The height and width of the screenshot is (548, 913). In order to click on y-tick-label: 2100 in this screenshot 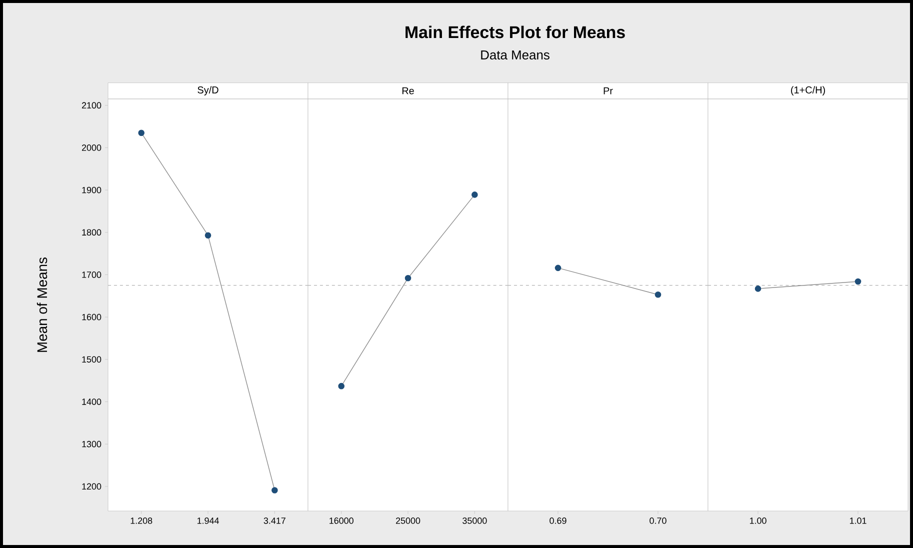, I will do `click(92, 105)`.